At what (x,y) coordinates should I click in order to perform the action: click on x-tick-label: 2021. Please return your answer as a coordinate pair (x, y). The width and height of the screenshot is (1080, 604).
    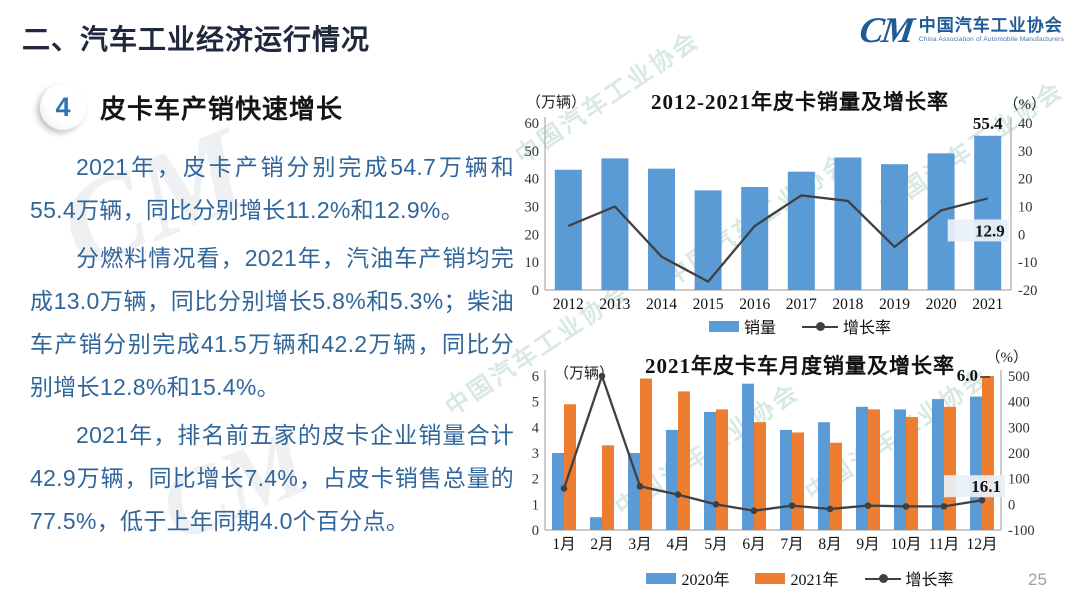
    Looking at the image, I should click on (987, 304).